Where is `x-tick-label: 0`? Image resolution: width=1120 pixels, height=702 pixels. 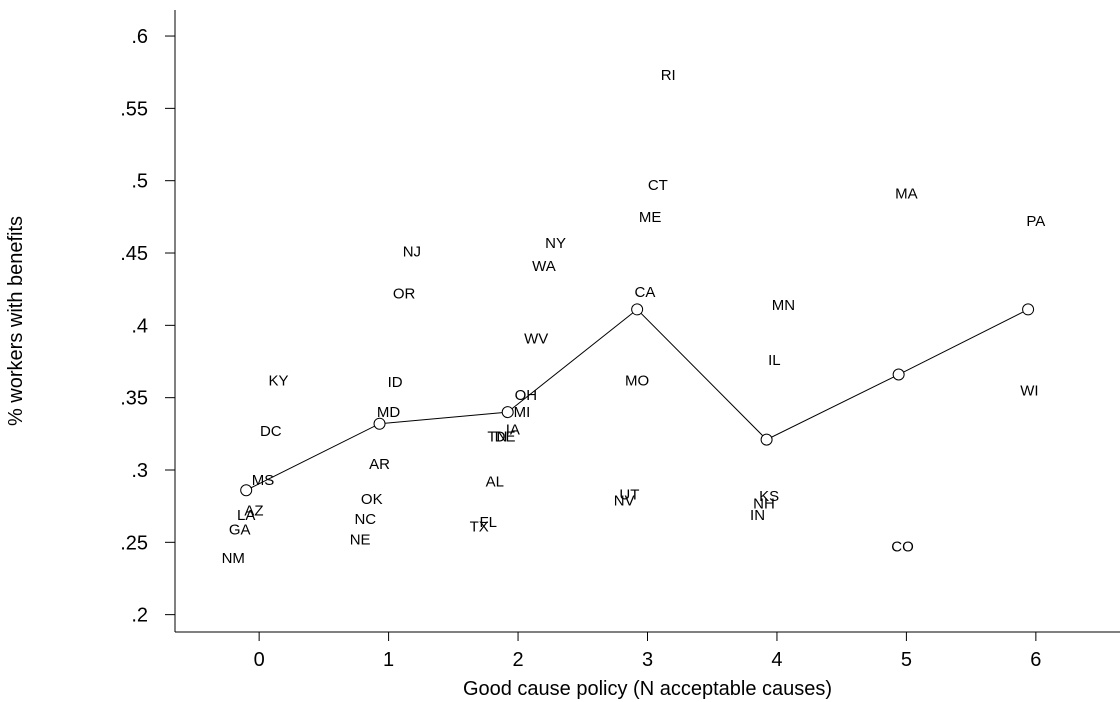 x-tick-label: 0 is located at coordinates (259, 660).